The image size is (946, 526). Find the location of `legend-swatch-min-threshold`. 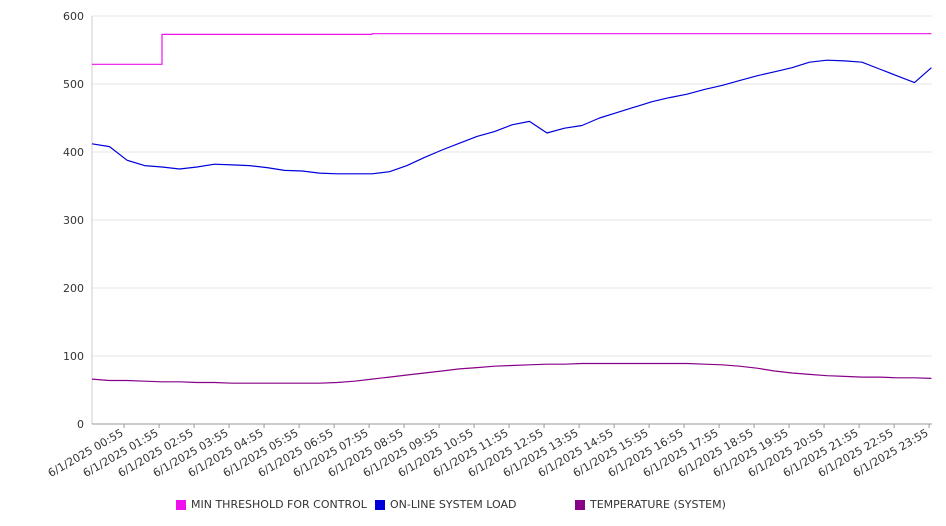

legend-swatch-min-threshold is located at coordinates (181, 504).